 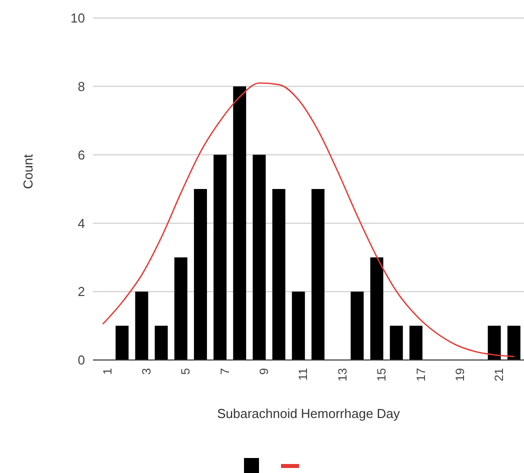 What do you see at coordinates (107, 371) in the screenshot?
I see `x-tick-label: 1` at bounding box center [107, 371].